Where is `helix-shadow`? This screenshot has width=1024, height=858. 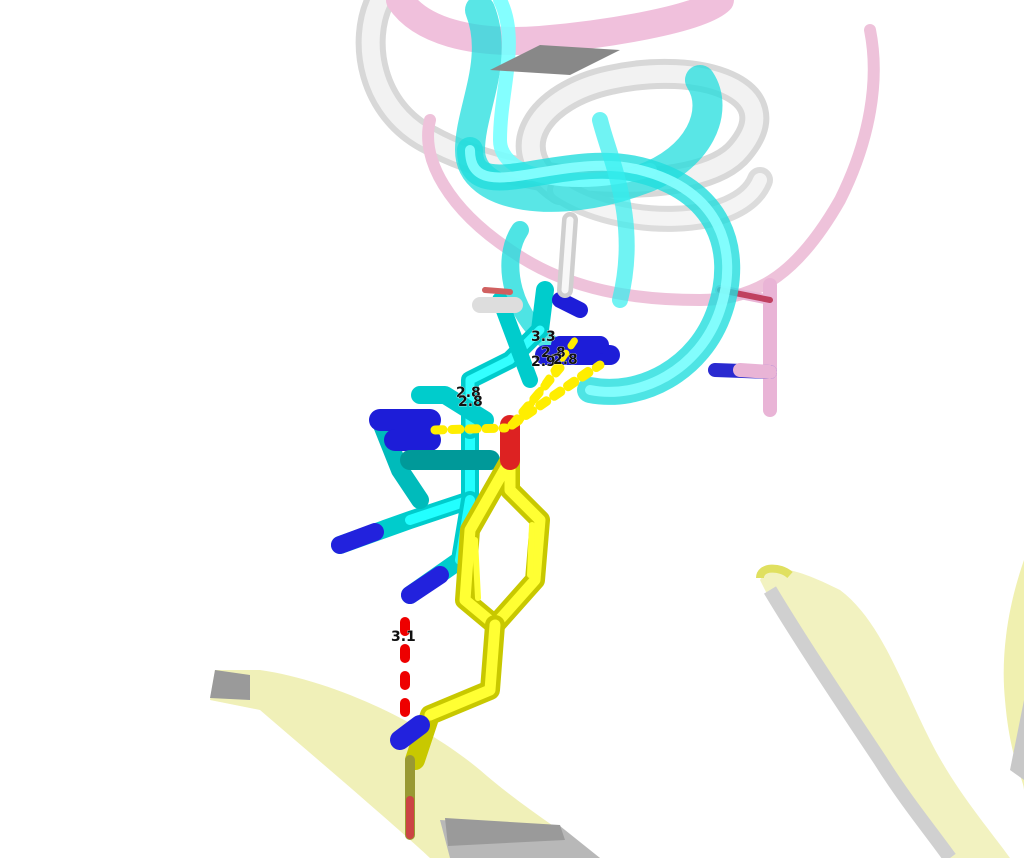 helix-shadow is located at coordinates (555, 60).